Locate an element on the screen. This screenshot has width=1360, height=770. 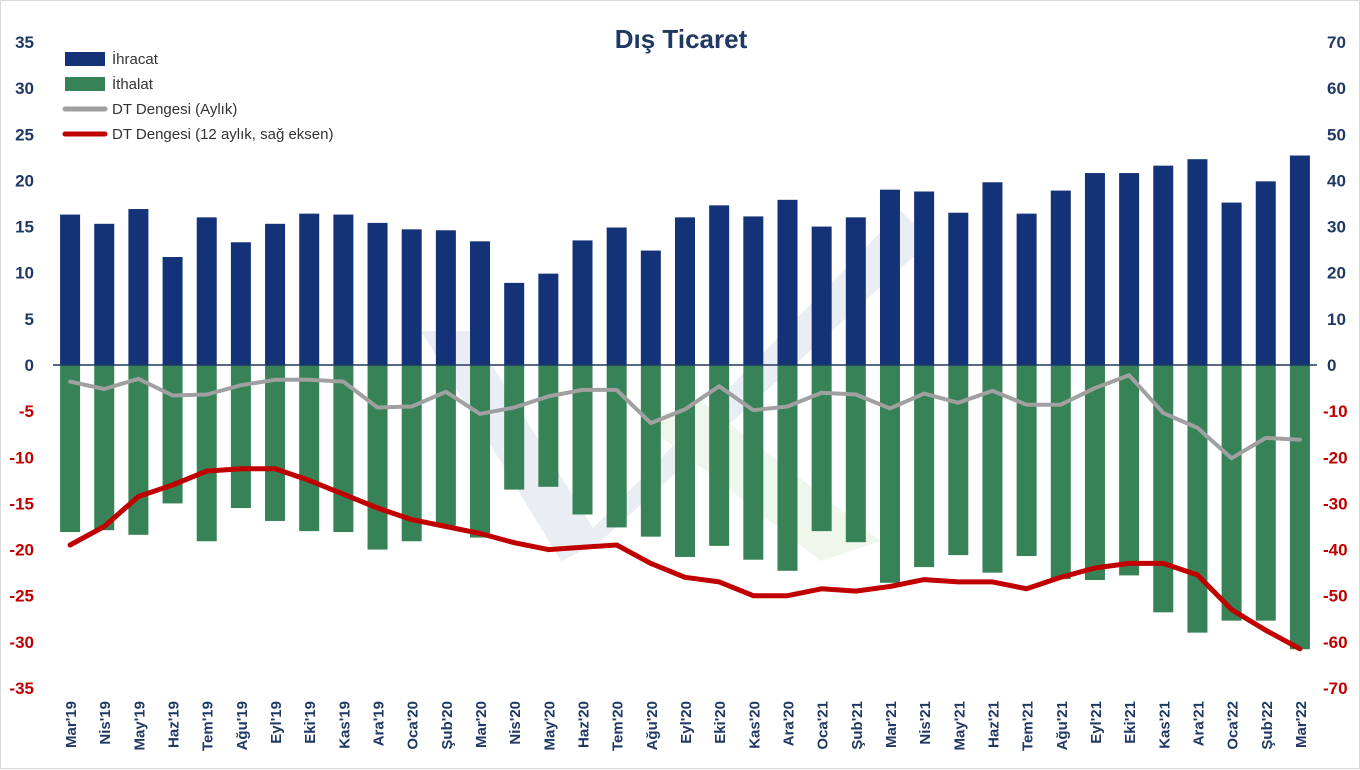
x-tick-label: Mar'21 is located at coordinates (891, 724).